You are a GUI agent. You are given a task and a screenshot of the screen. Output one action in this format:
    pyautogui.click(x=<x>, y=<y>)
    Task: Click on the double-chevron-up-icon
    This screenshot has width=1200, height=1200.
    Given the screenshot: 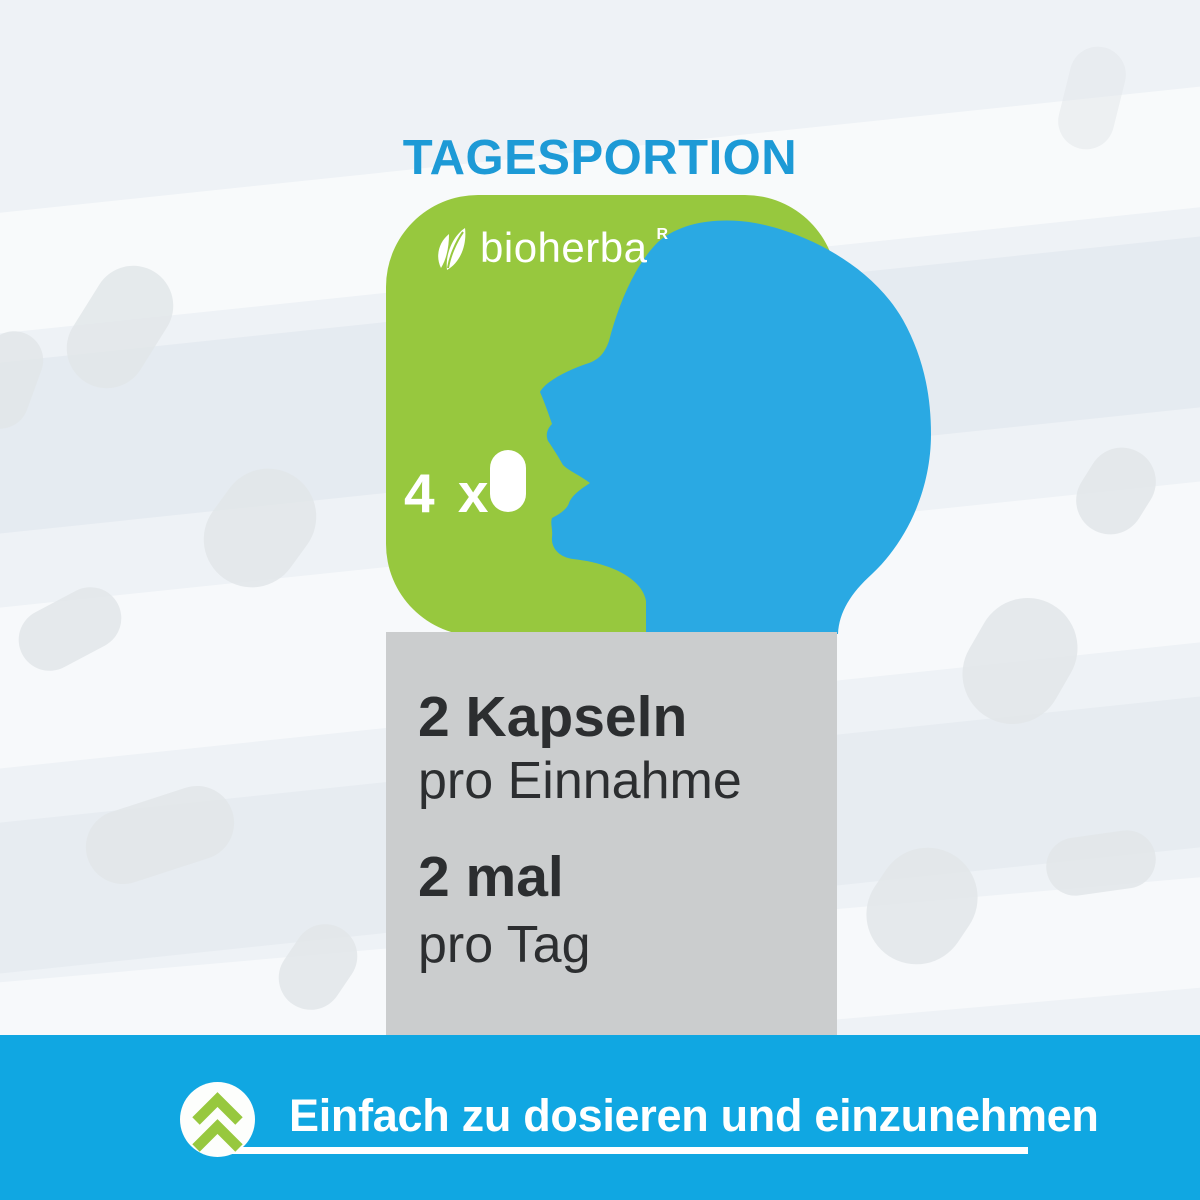 What is the action you would take?
    pyautogui.click(x=217, y=1122)
    